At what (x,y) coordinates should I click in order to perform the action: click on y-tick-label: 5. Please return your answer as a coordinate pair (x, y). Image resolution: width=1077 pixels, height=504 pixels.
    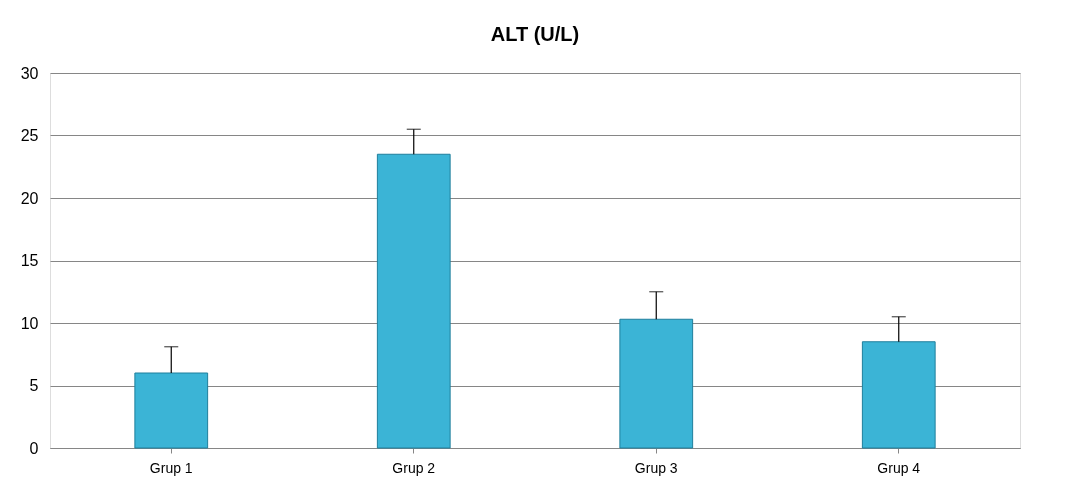
    Looking at the image, I should click on (34, 385).